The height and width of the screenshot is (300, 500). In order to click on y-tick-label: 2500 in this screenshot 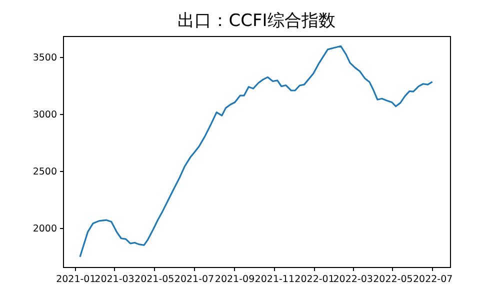, I will do `click(44, 172)`.